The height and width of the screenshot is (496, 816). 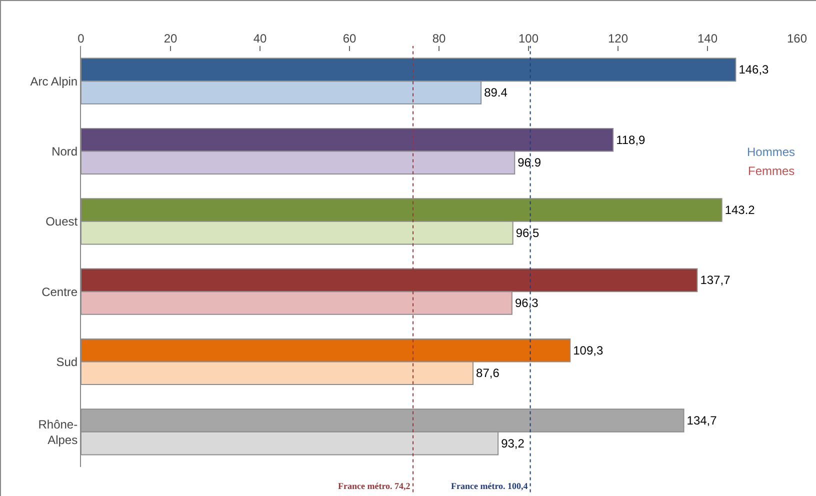 I want to click on x-tick-label: 100, so click(x=528, y=39).